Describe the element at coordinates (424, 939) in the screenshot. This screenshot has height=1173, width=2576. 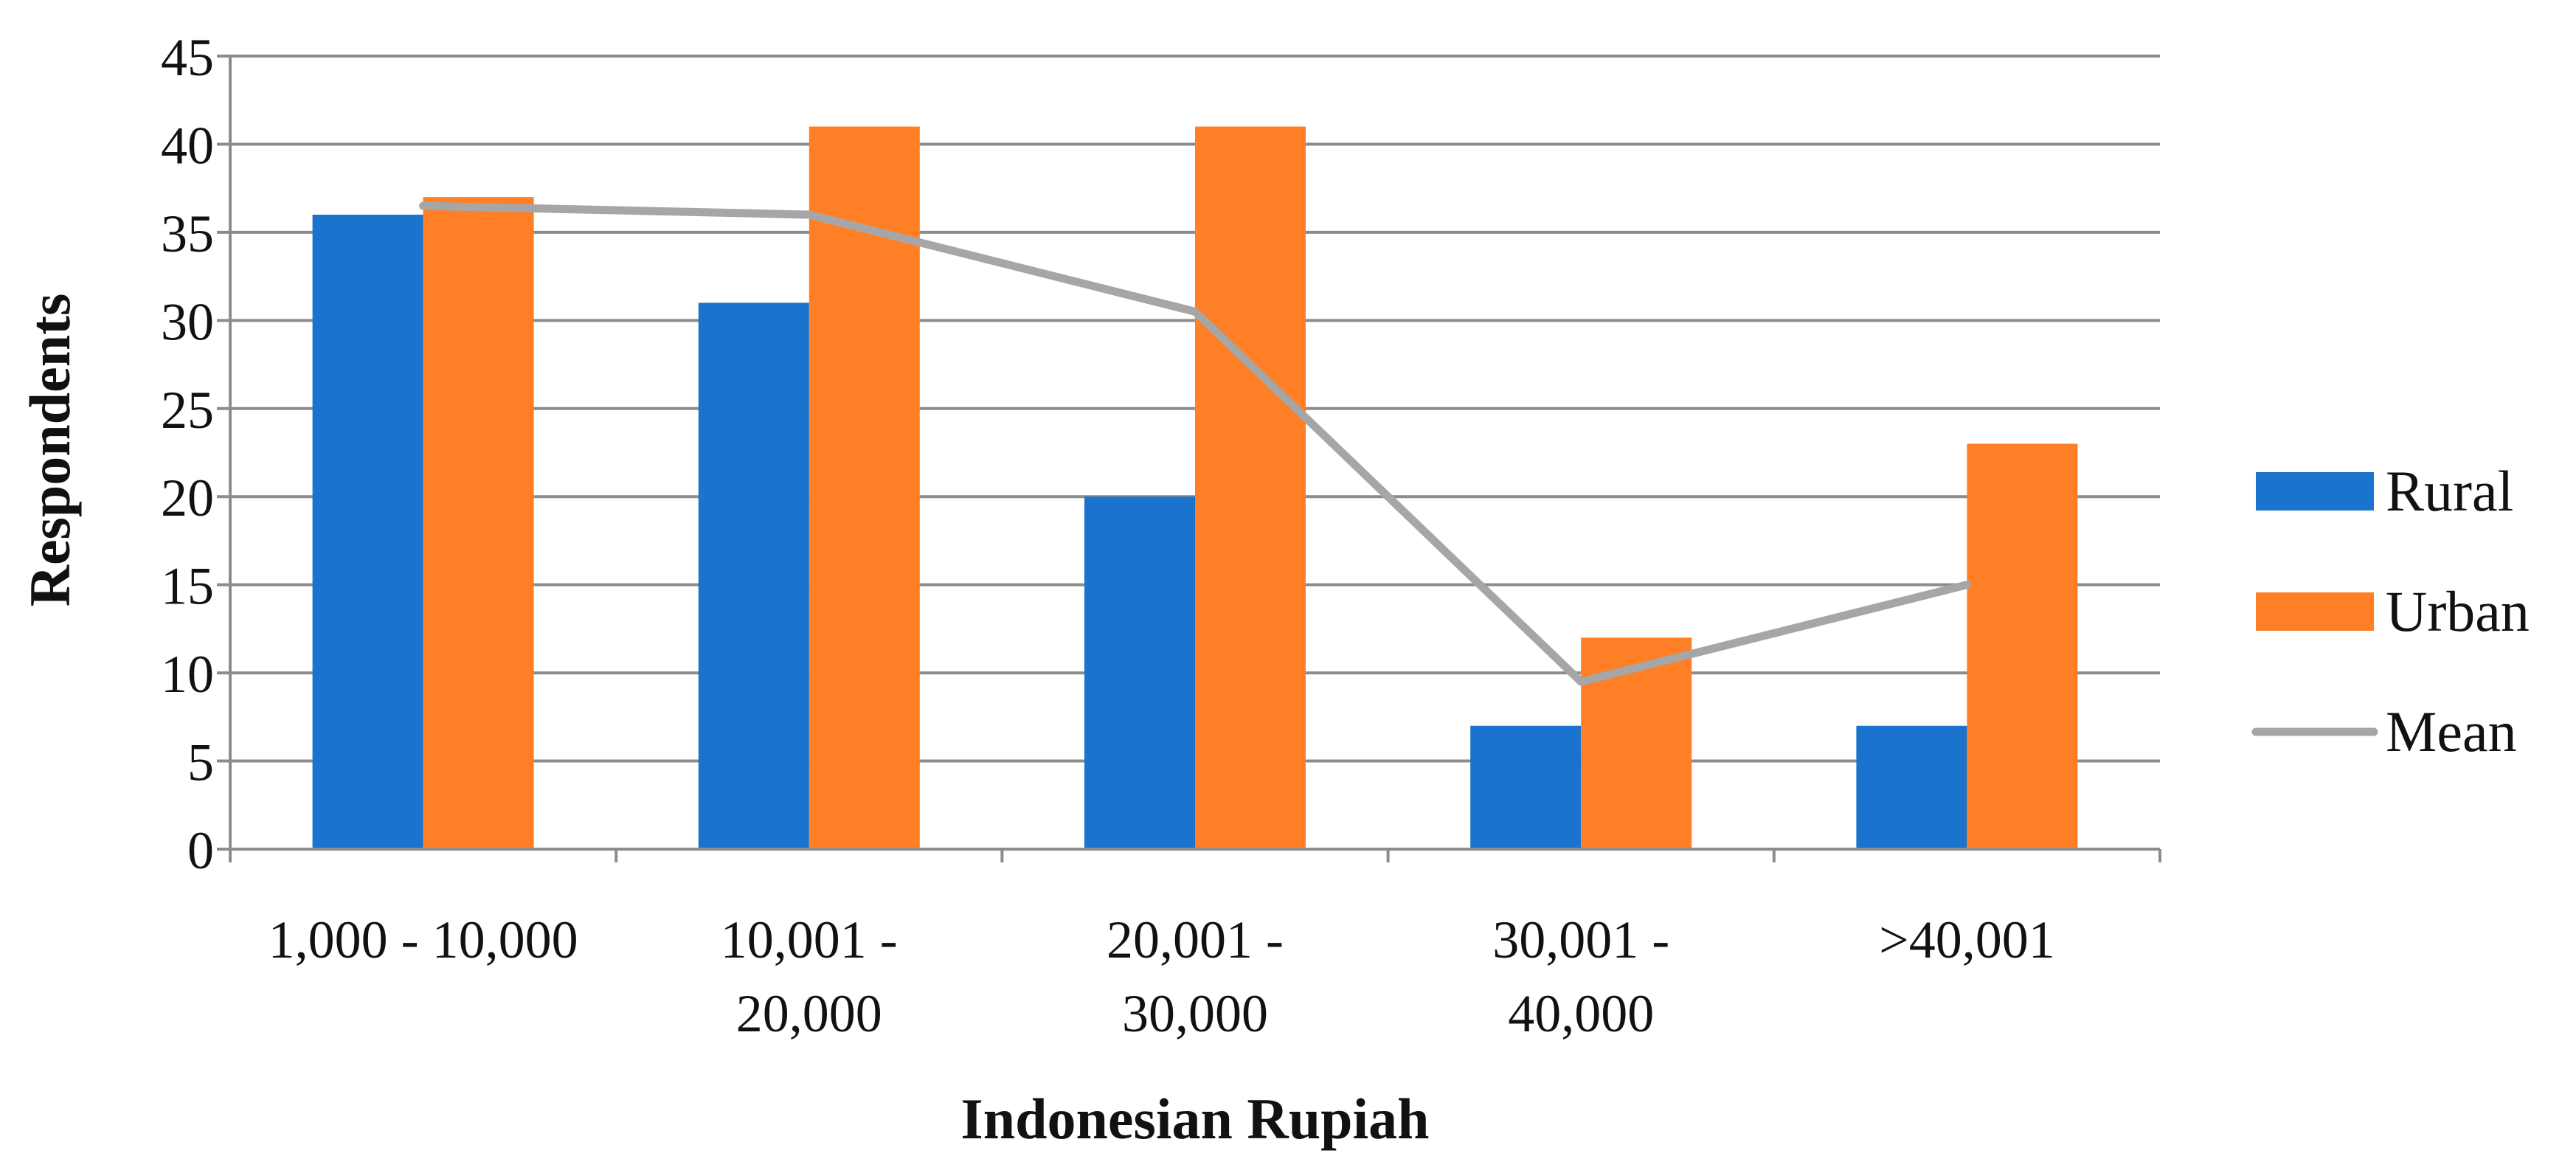
I see `x-tick-label: 1,000 - 10,000` at that location.